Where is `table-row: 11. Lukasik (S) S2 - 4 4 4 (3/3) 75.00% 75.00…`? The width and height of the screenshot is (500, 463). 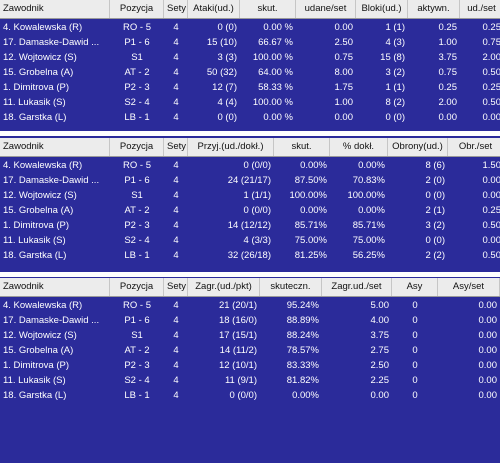 table-row: 11. Lukasik (S) S2 - 4 4 4 (3/3) 75.00% 75.00… is located at coordinates (250, 240).